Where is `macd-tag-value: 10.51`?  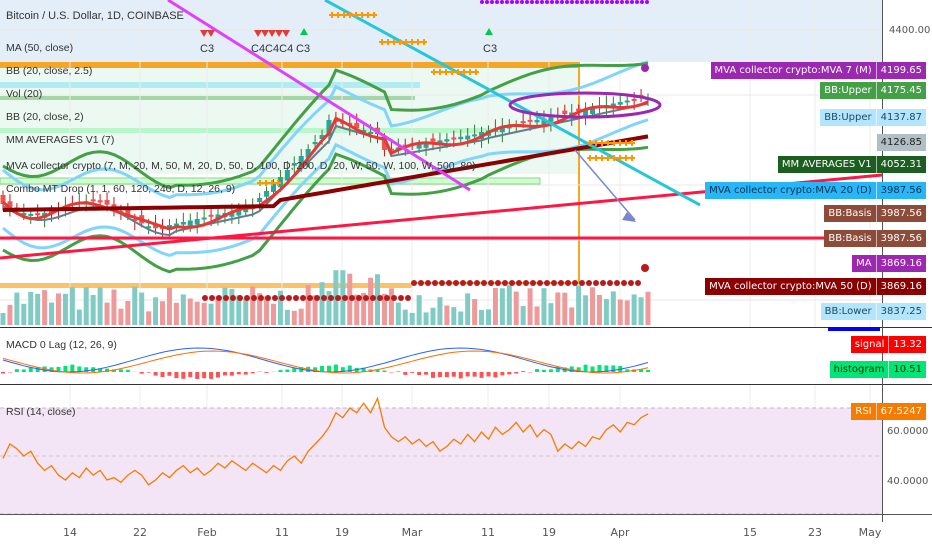
macd-tag-value: 10.51 is located at coordinates (907, 369).